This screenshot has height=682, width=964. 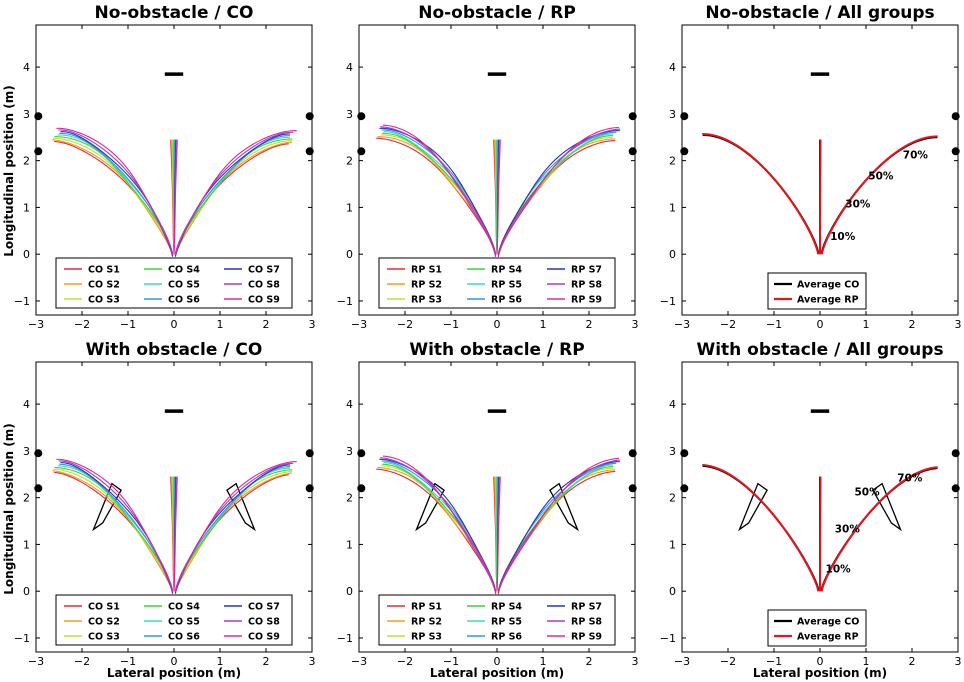 I want to click on subject-trajectory-co-s3, so click(x=113, y=197).